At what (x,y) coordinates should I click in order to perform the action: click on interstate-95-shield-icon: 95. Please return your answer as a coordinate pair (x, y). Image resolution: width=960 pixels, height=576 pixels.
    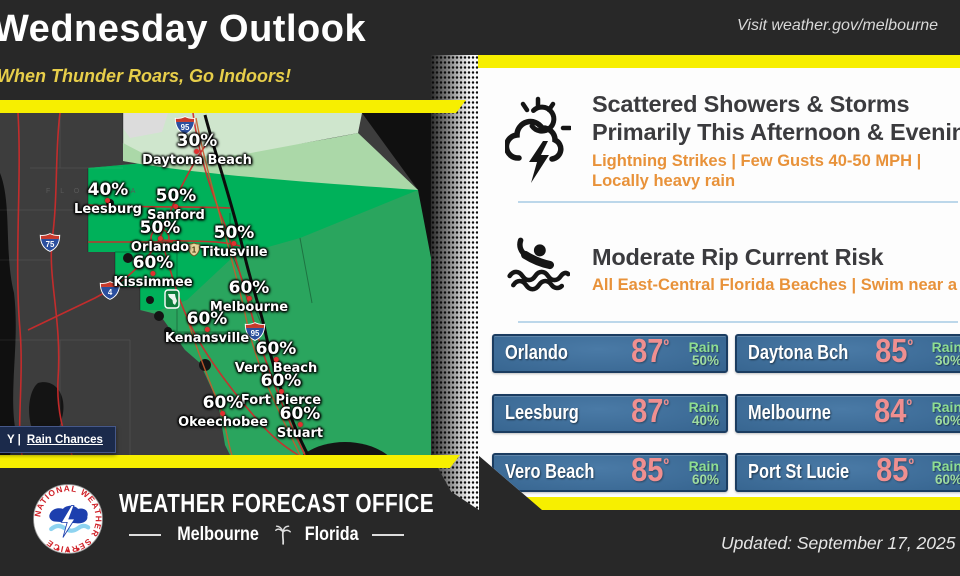
    Looking at the image, I should click on (185, 125).